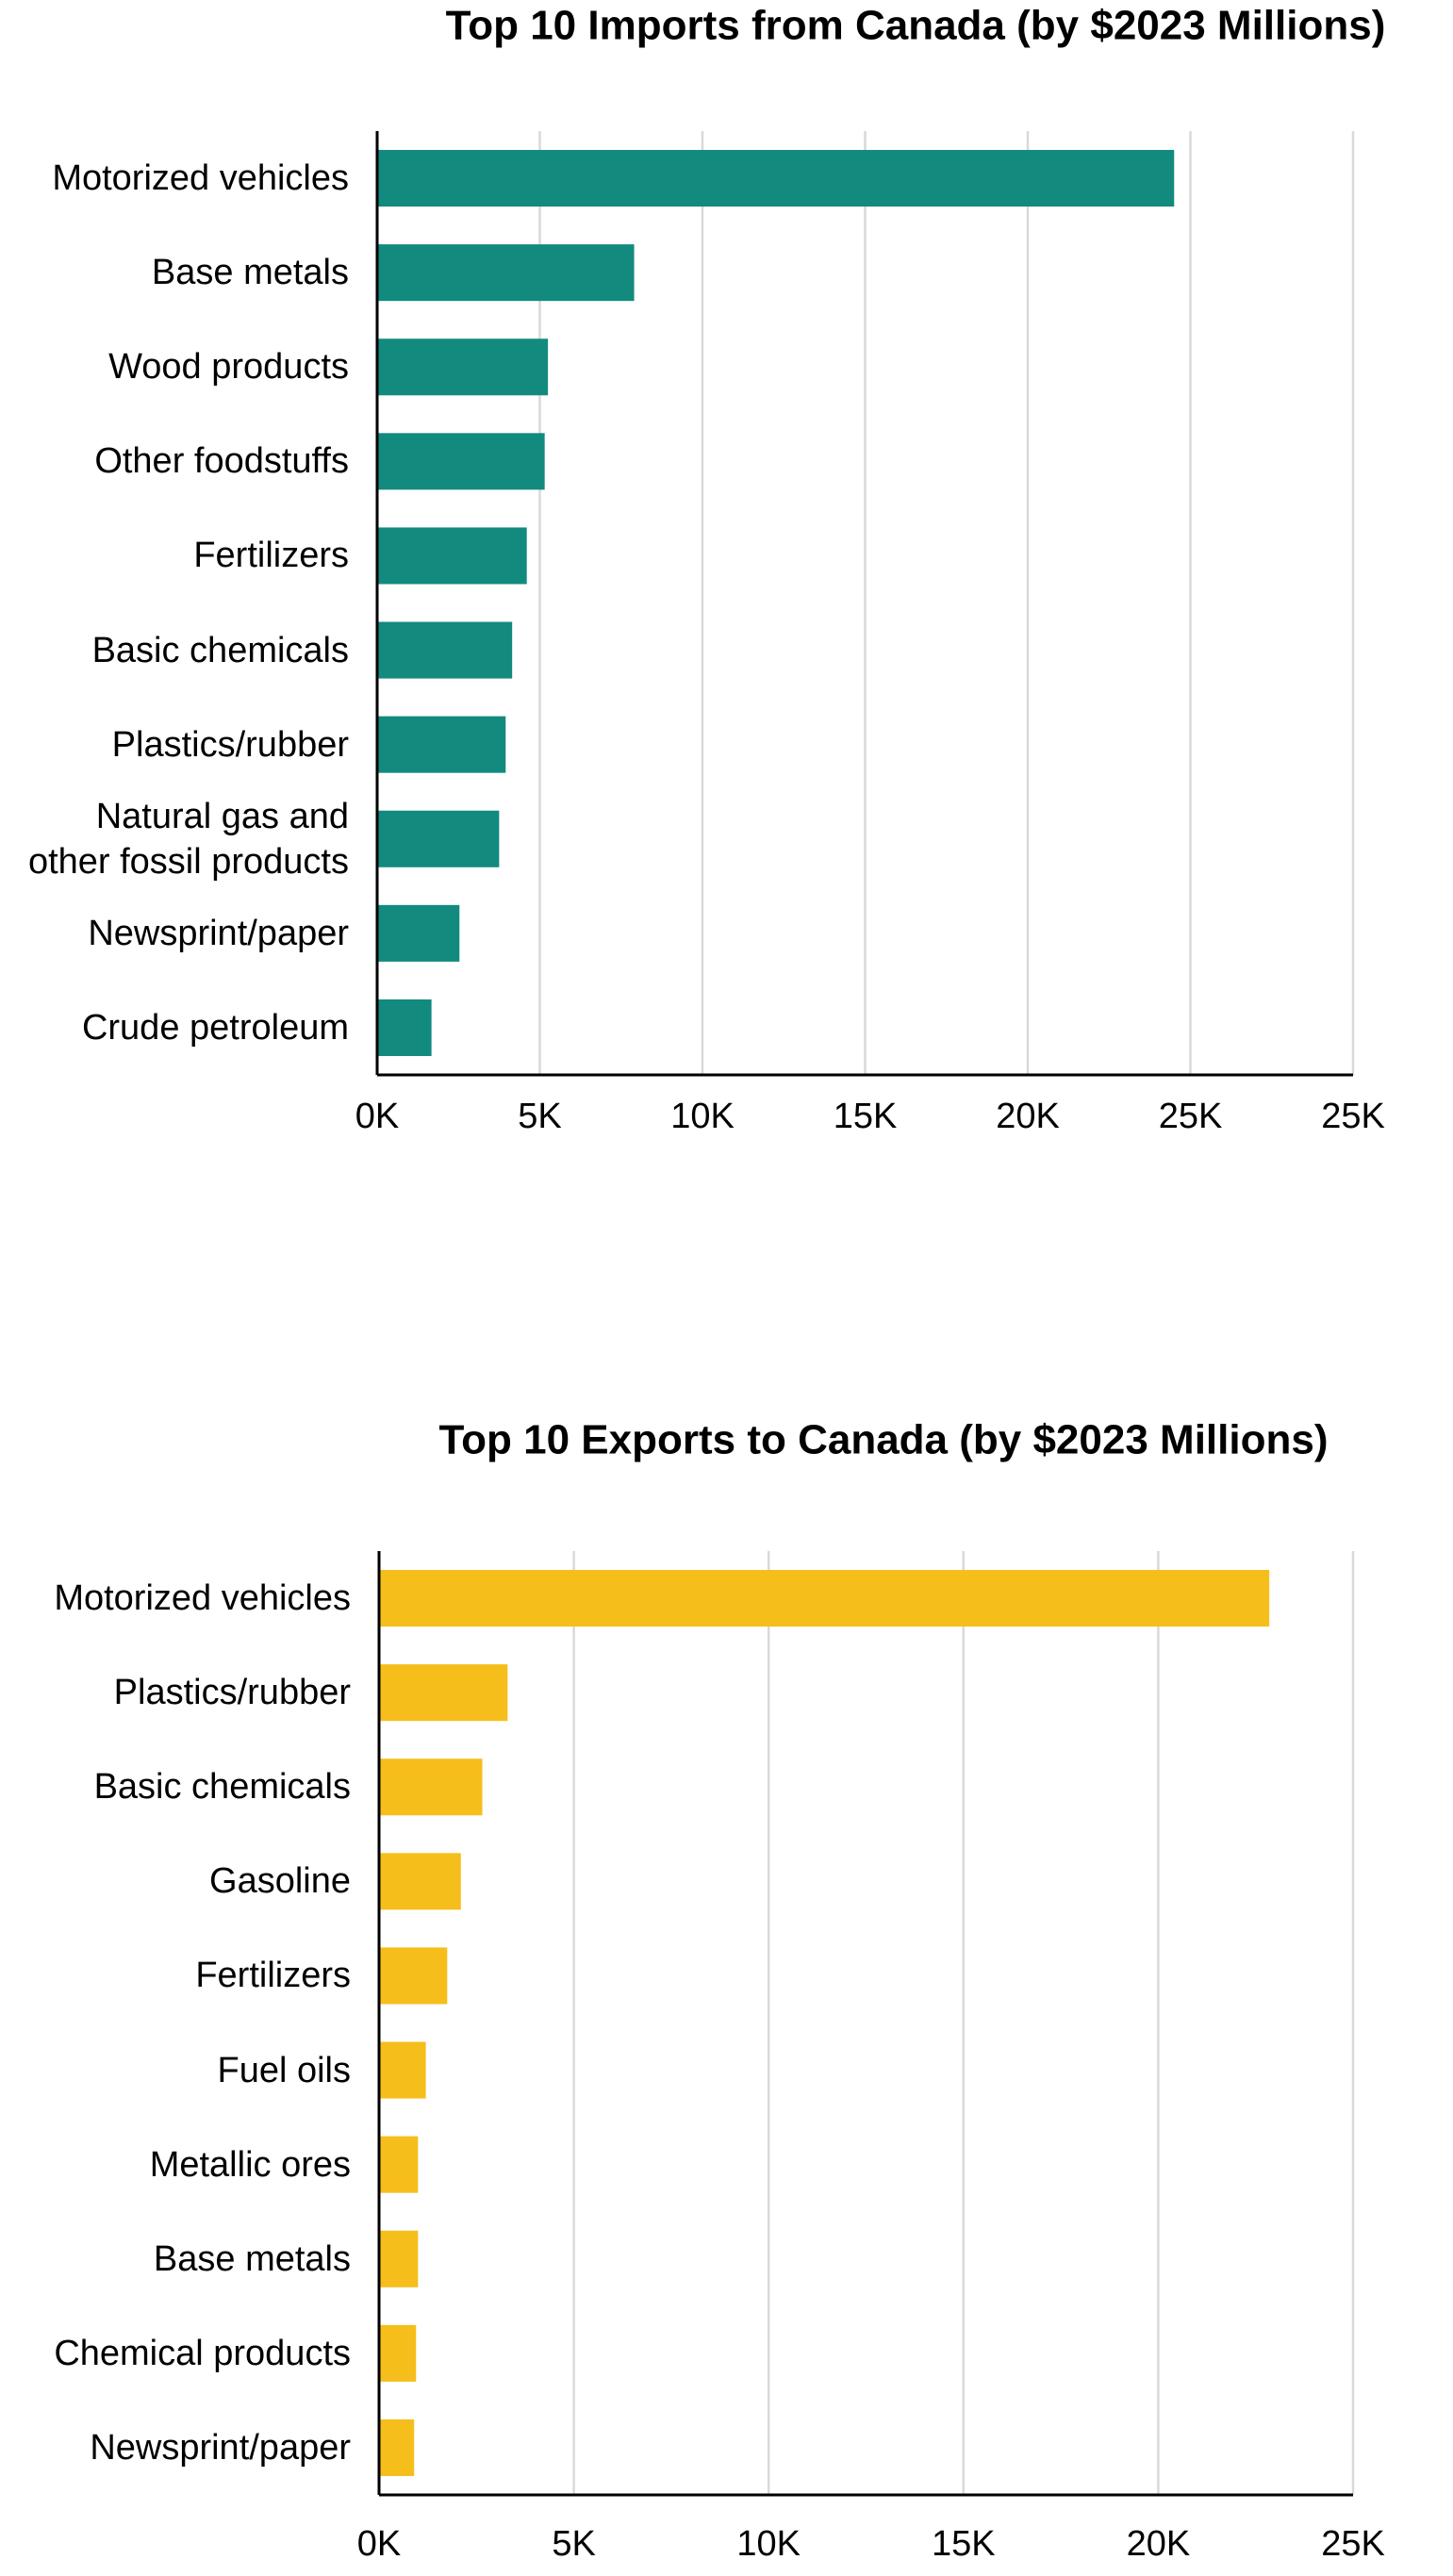 This screenshot has width=1453, height=2576. What do you see at coordinates (250, 2164) in the screenshot?
I see `y-tick-label: Metallic ores` at bounding box center [250, 2164].